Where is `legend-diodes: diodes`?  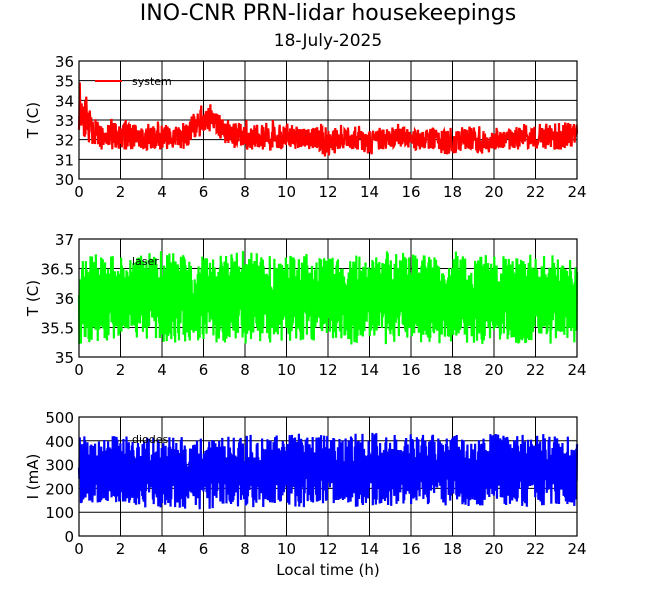
legend-diodes: diodes is located at coordinates (150, 439).